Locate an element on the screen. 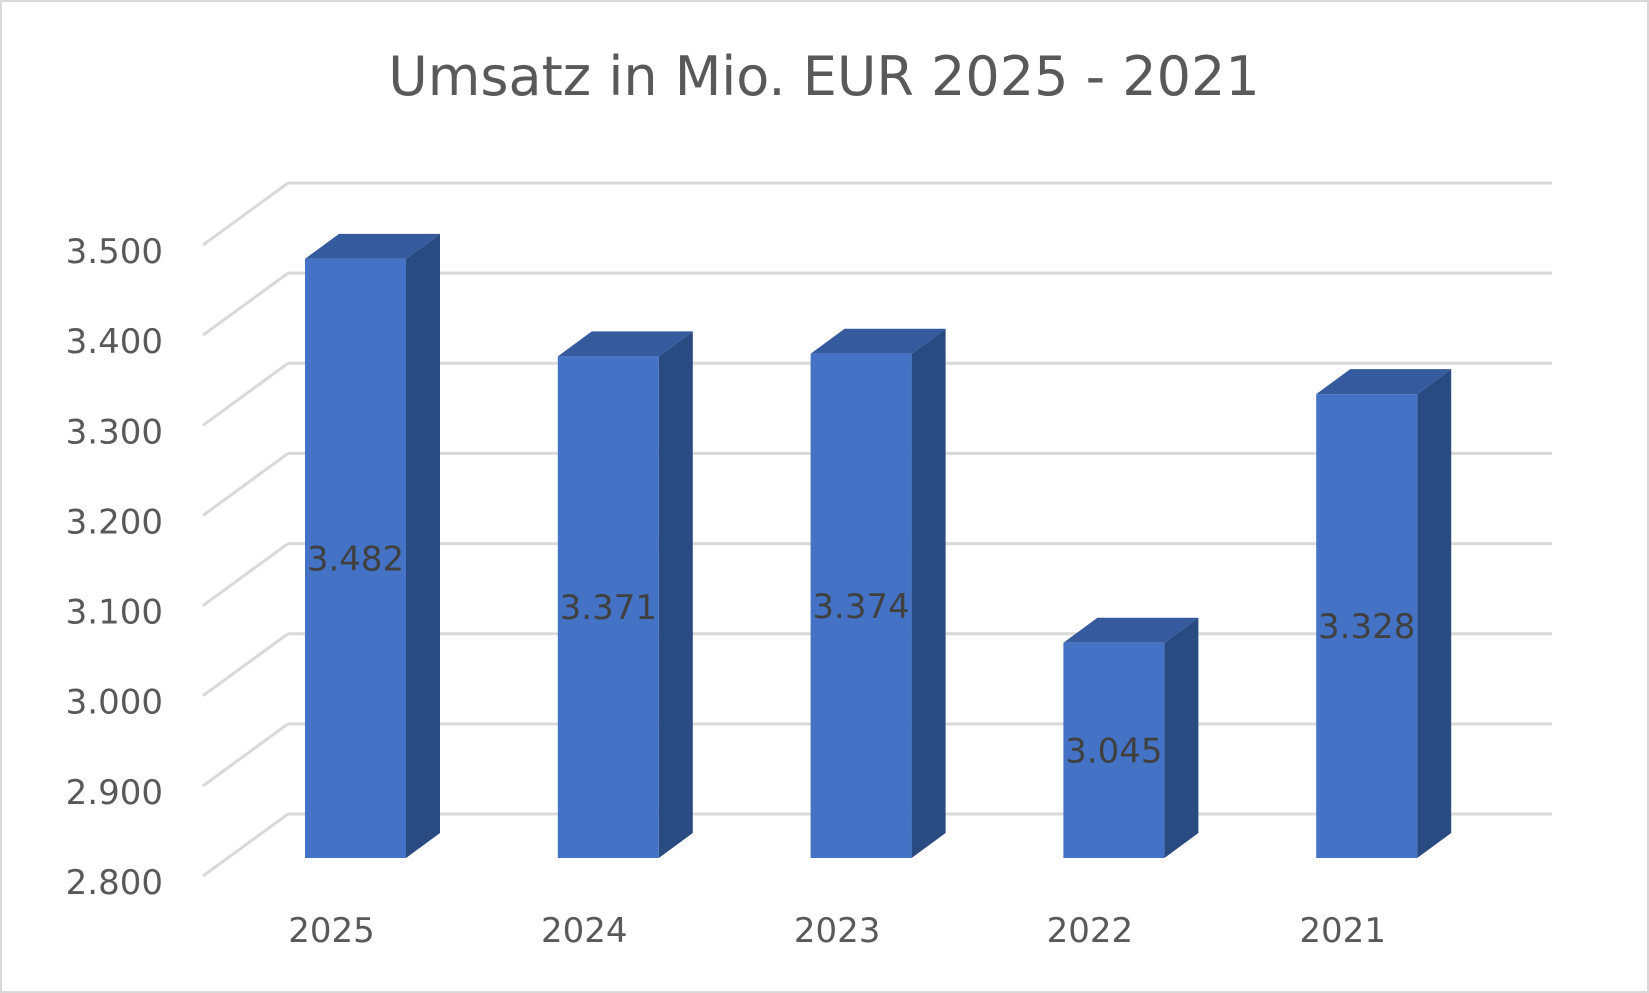  chart-title: Umsatz in Mio. EUR 2025 - 2021 is located at coordinates (823, 76).